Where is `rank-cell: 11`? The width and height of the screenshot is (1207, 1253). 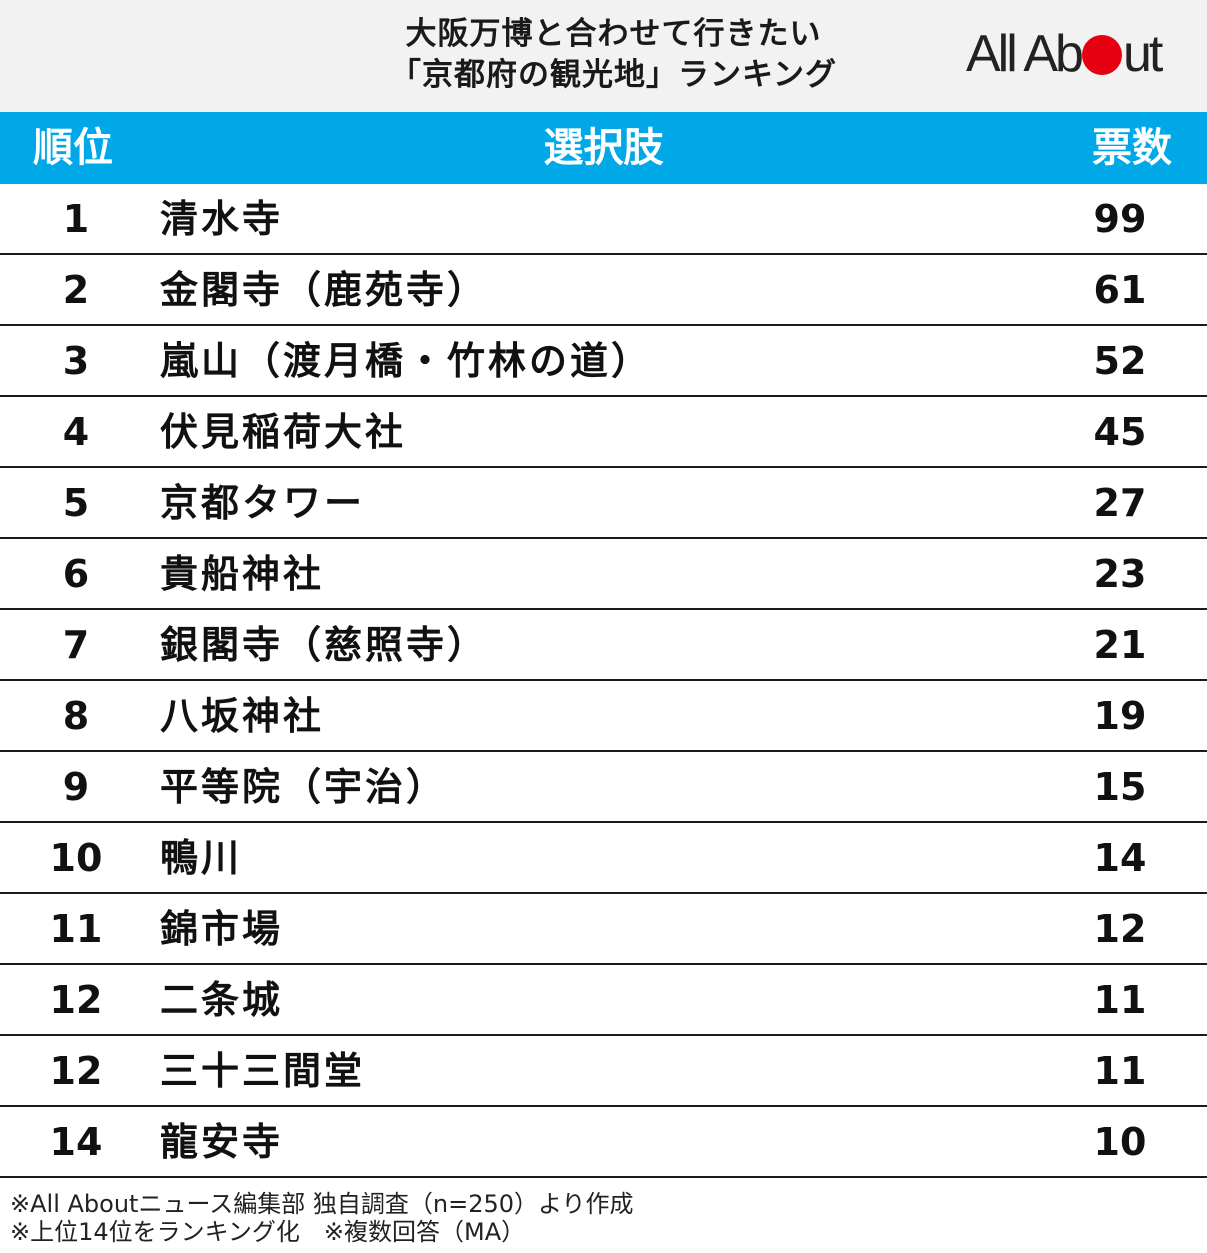
rank-cell: 11 is located at coordinates (76, 929).